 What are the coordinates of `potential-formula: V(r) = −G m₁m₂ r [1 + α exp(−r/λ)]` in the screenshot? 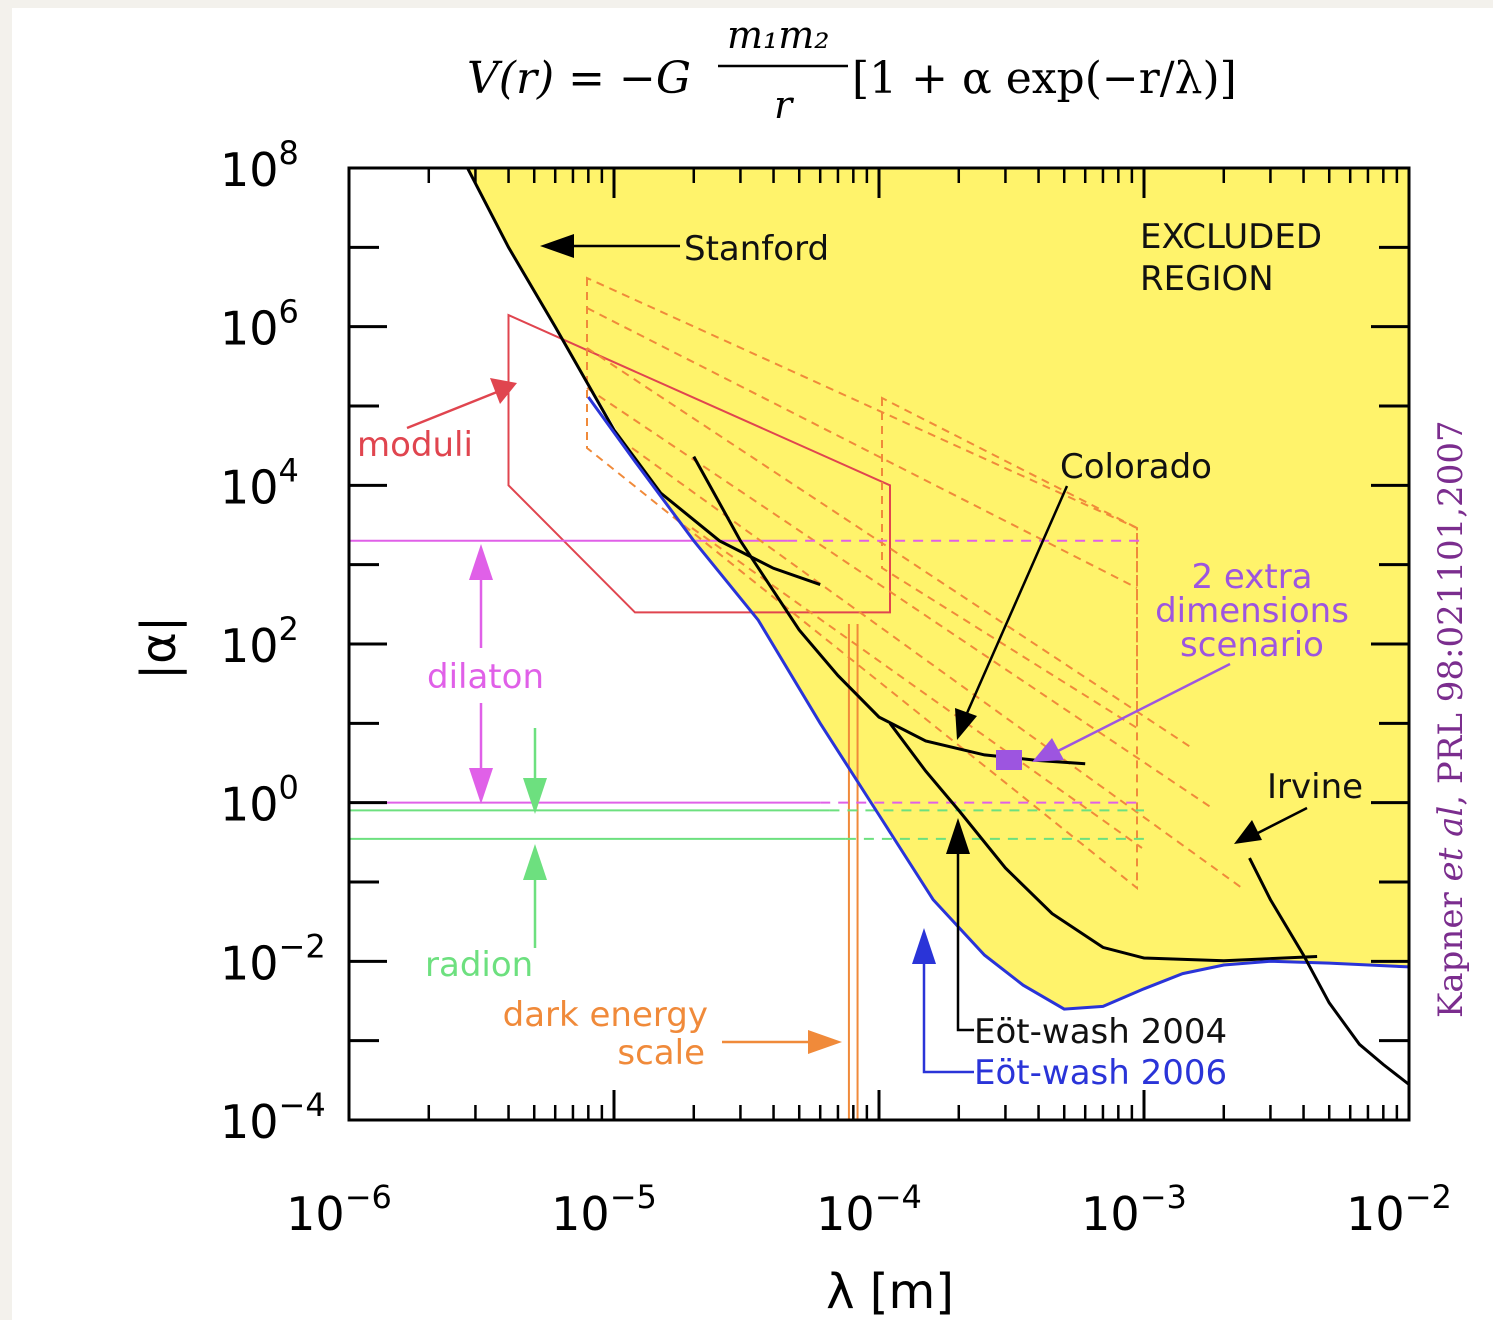 It's located at (852, 70).